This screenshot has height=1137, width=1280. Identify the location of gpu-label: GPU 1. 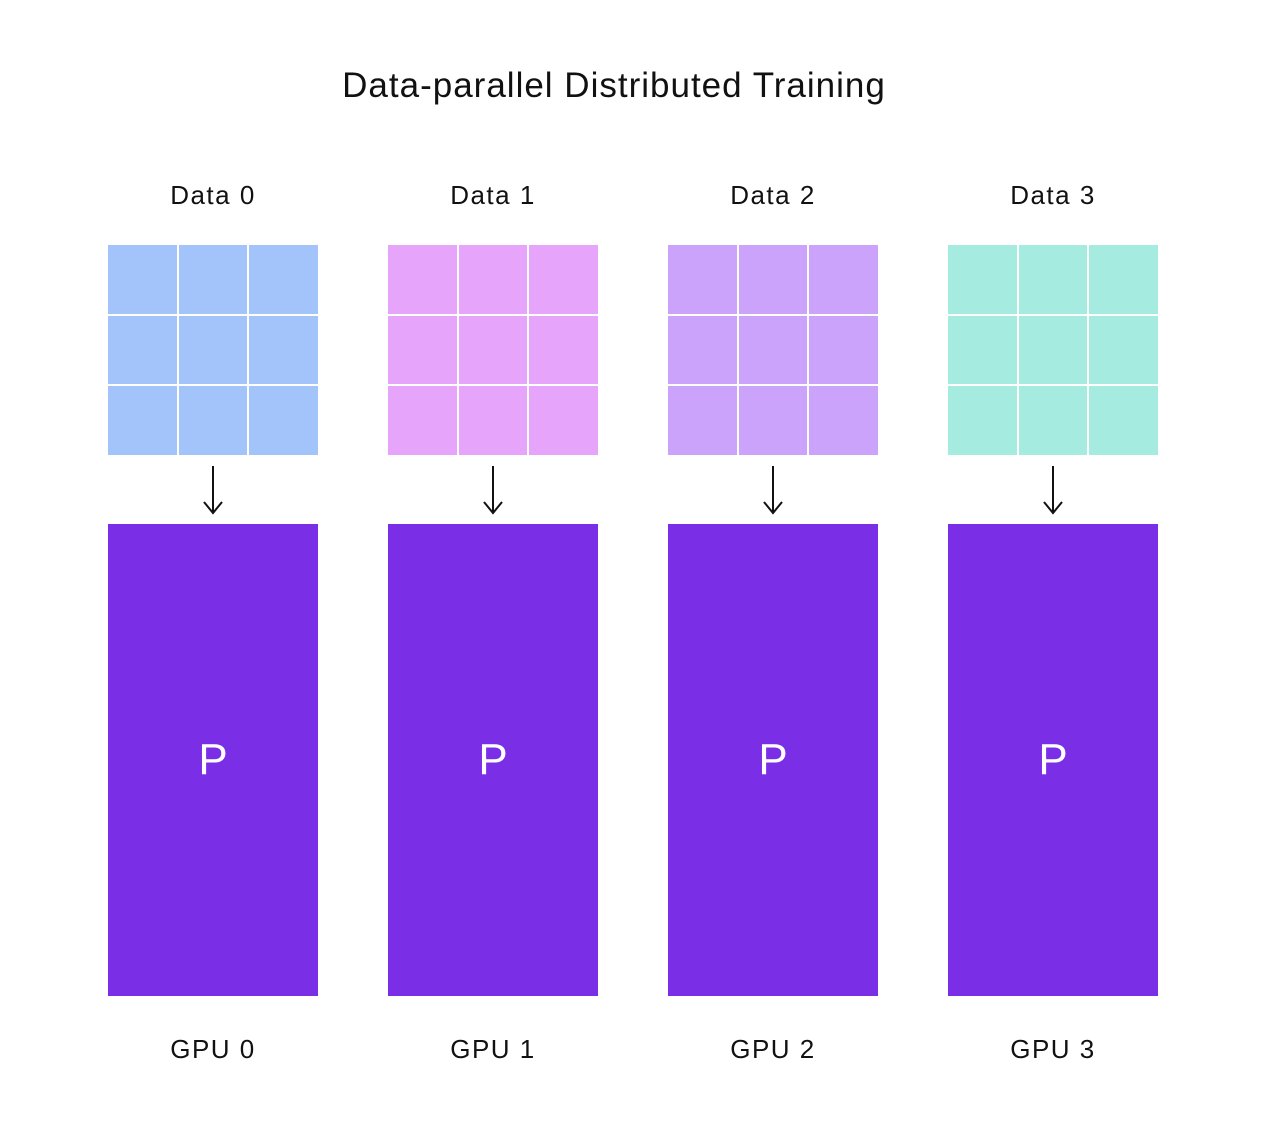
(493, 1049).